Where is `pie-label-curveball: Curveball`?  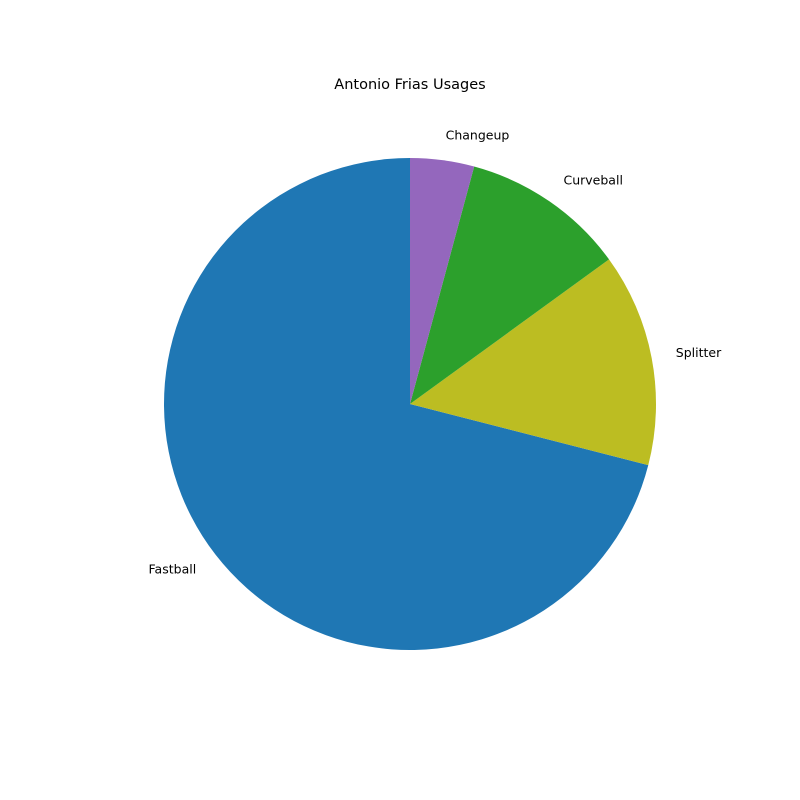 pie-label-curveball: Curveball is located at coordinates (593, 180).